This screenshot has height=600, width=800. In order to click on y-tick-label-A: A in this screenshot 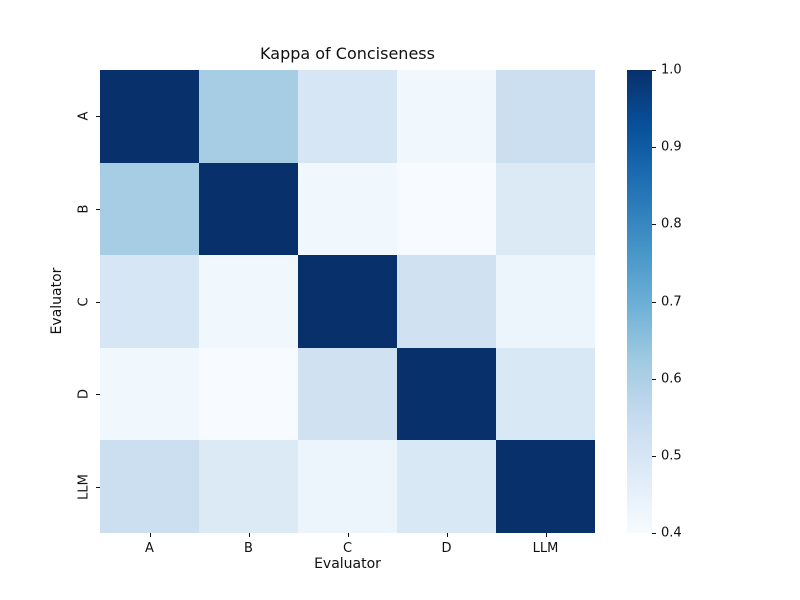, I will do `click(84, 116)`.